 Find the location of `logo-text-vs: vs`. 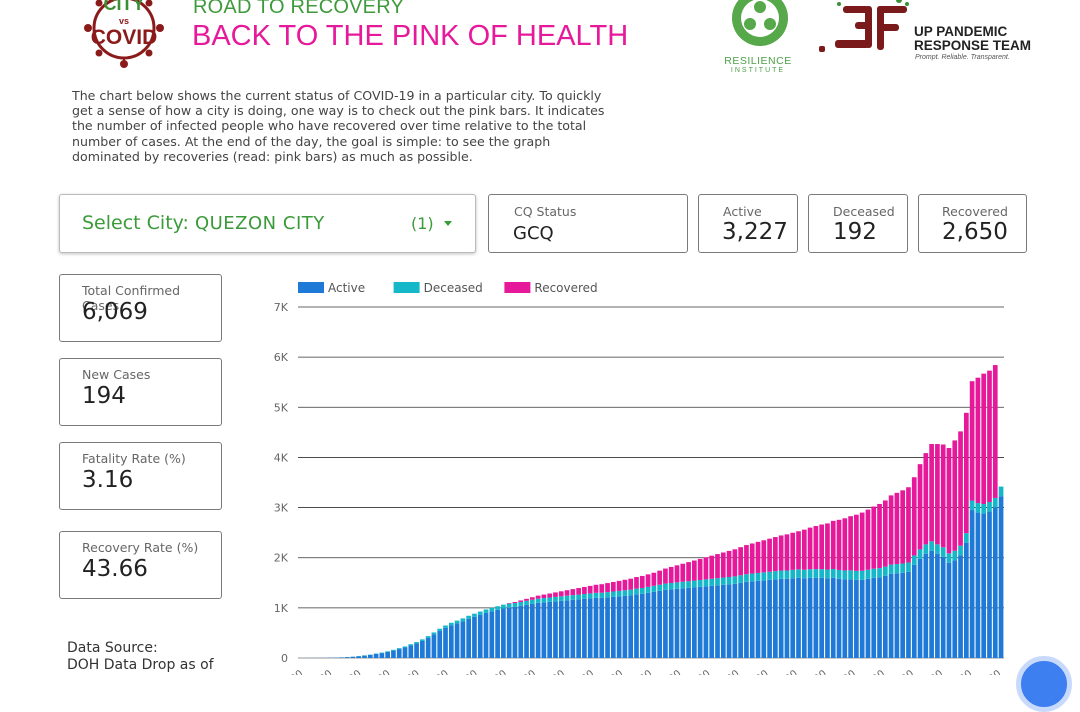

logo-text-vs: vs is located at coordinates (124, 21).